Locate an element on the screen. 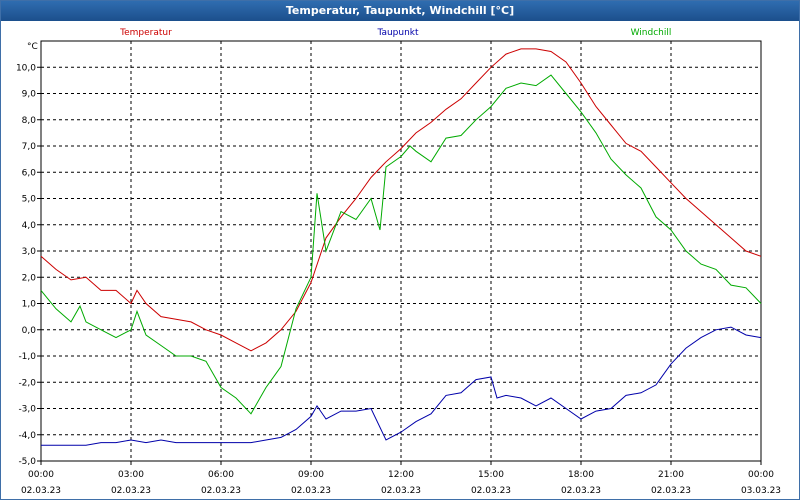 The width and height of the screenshot is (800, 501). y-tick-label: -3,0 is located at coordinates (27, 410).